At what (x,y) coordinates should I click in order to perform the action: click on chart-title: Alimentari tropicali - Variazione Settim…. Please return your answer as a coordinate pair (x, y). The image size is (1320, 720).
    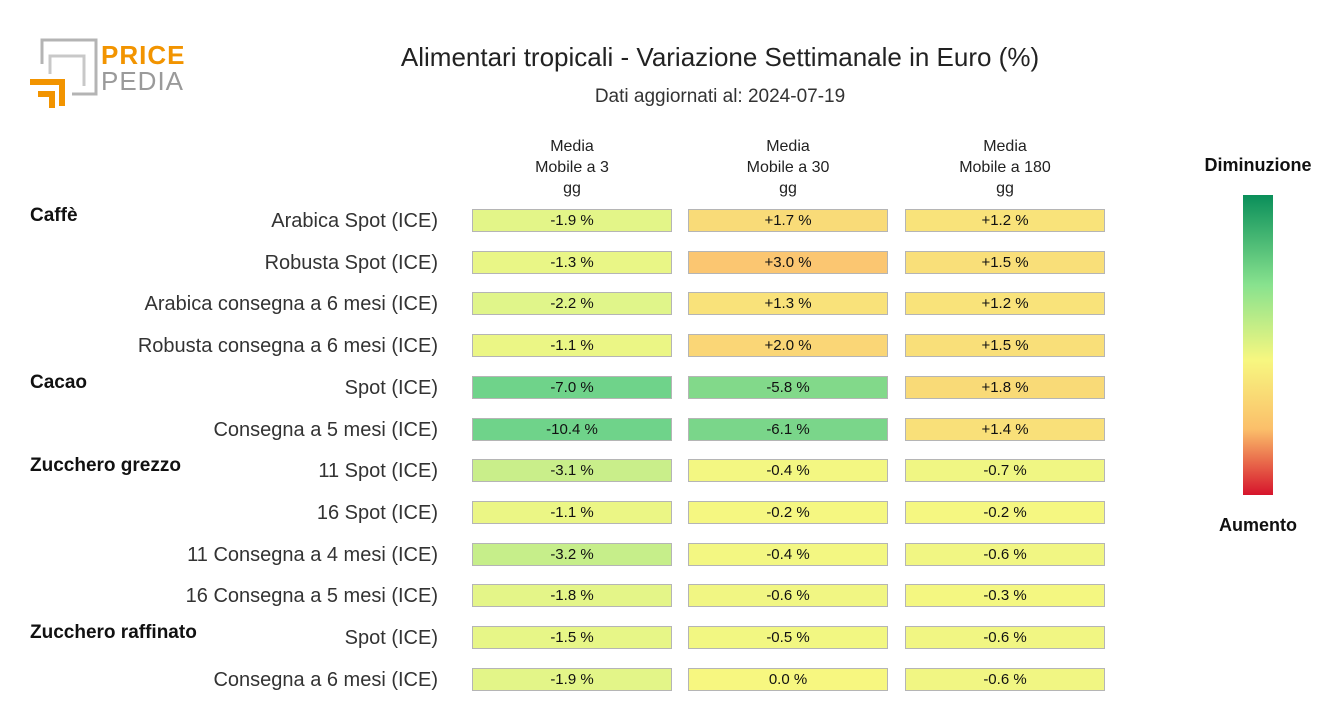
    Looking at the image, I should click on (720, 57).